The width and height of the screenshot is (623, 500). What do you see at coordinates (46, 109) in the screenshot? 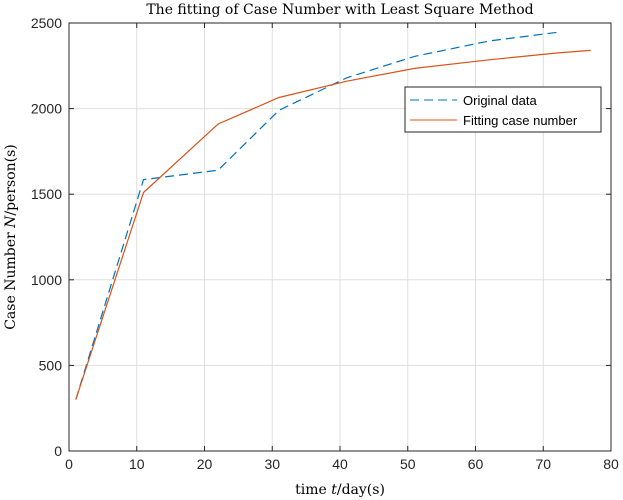
I see `y-tick-label: 2000` at bounding box center [46, 109].